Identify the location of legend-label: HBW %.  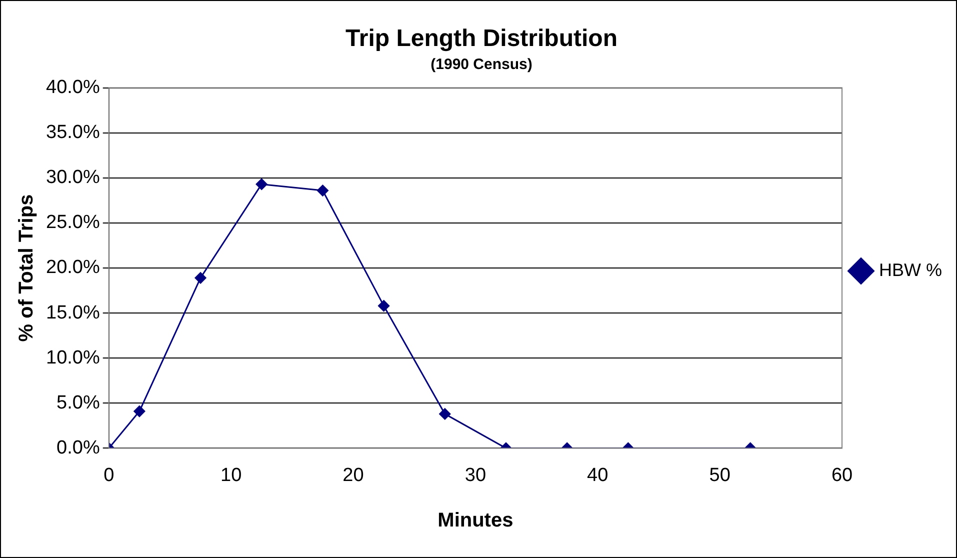
(910, 270).